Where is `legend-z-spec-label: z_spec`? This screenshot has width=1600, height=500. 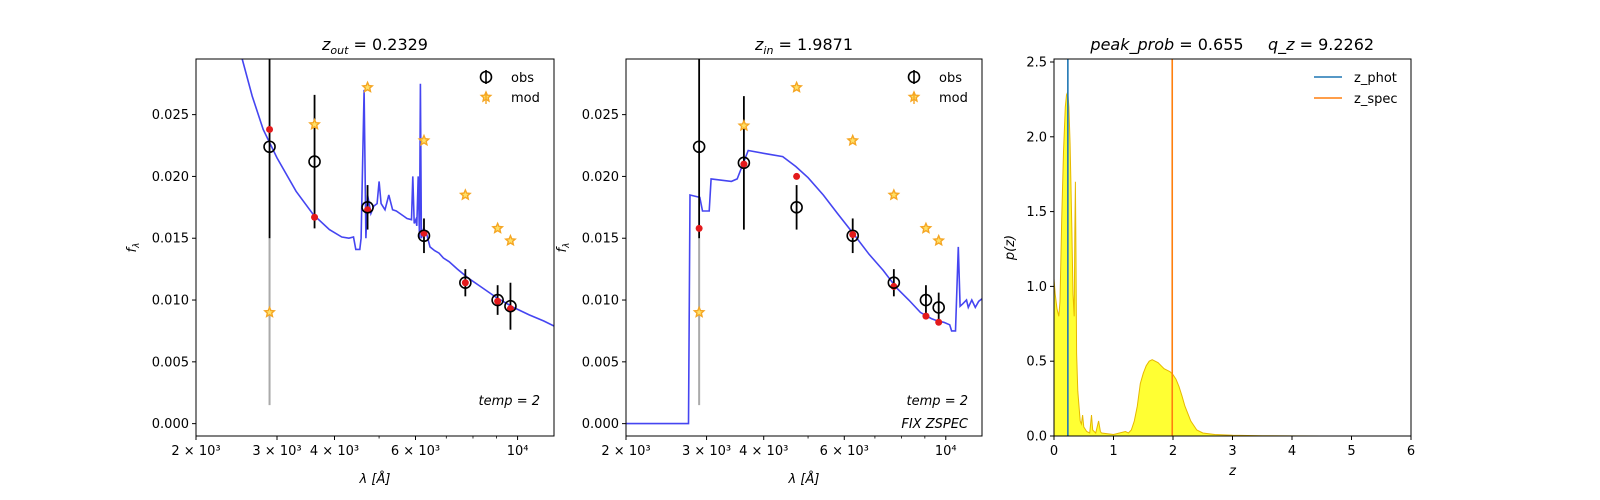 legend-z-spec-label: z_spec is located at coordinates (1376, 99).